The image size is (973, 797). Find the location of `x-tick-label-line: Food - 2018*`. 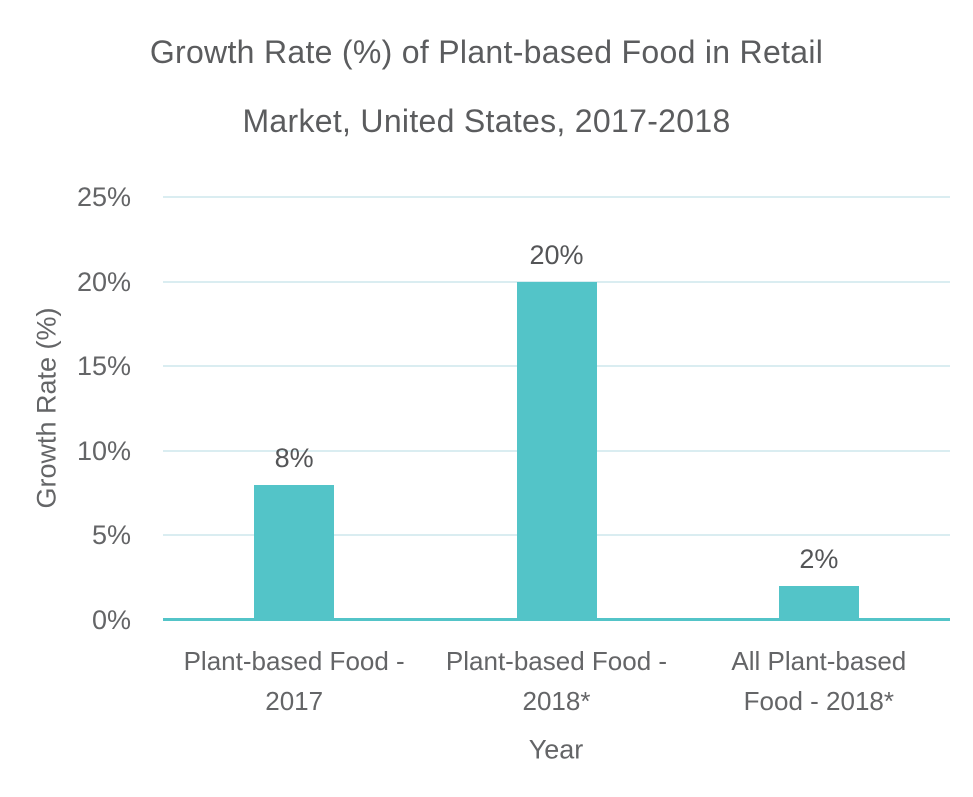

x-tick-label-line: Food - 2018* is located at coordinates (818, 701).